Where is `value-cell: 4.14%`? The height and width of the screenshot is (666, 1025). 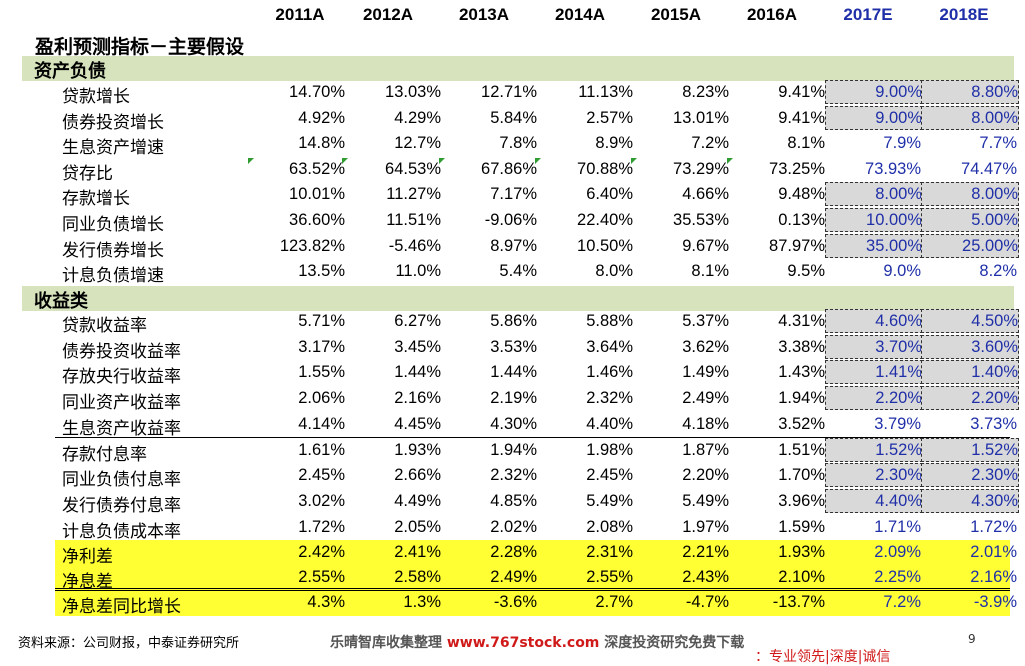 value-cell: 4.14% is located at coordinates (321, 423).